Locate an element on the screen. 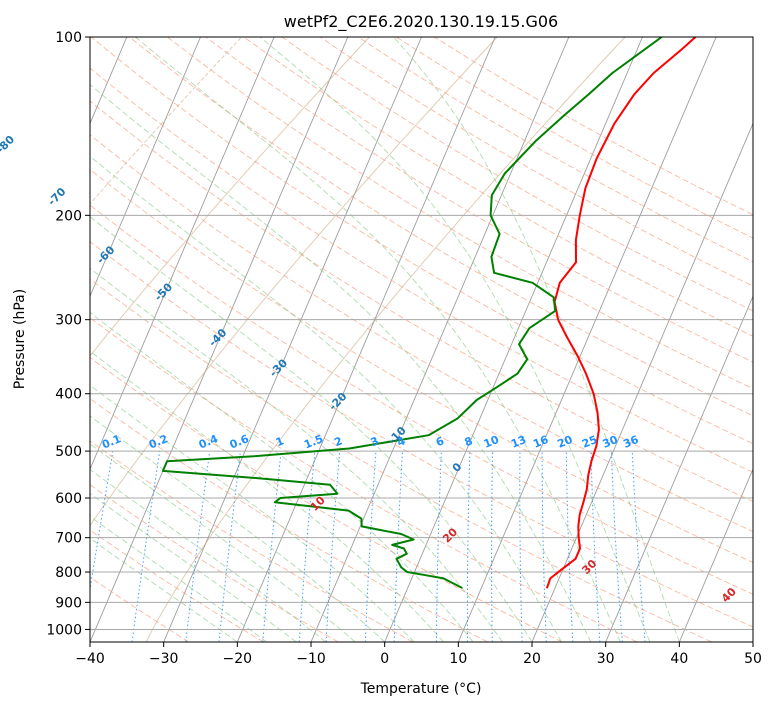 This screenshot has width=775, height=708. y-tick-label: 400 is located at coordinates (68, 395).